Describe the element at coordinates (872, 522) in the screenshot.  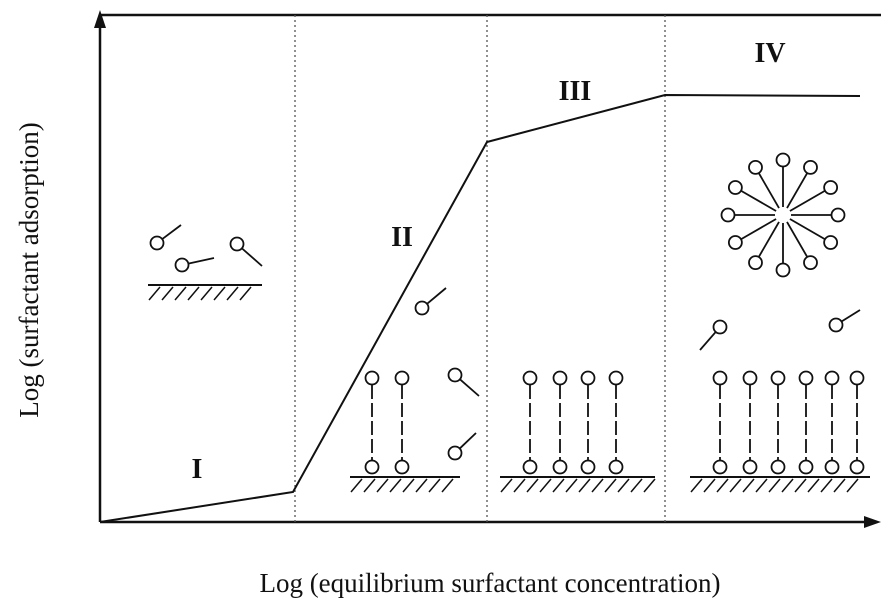
I see `x-arrow` at that location.